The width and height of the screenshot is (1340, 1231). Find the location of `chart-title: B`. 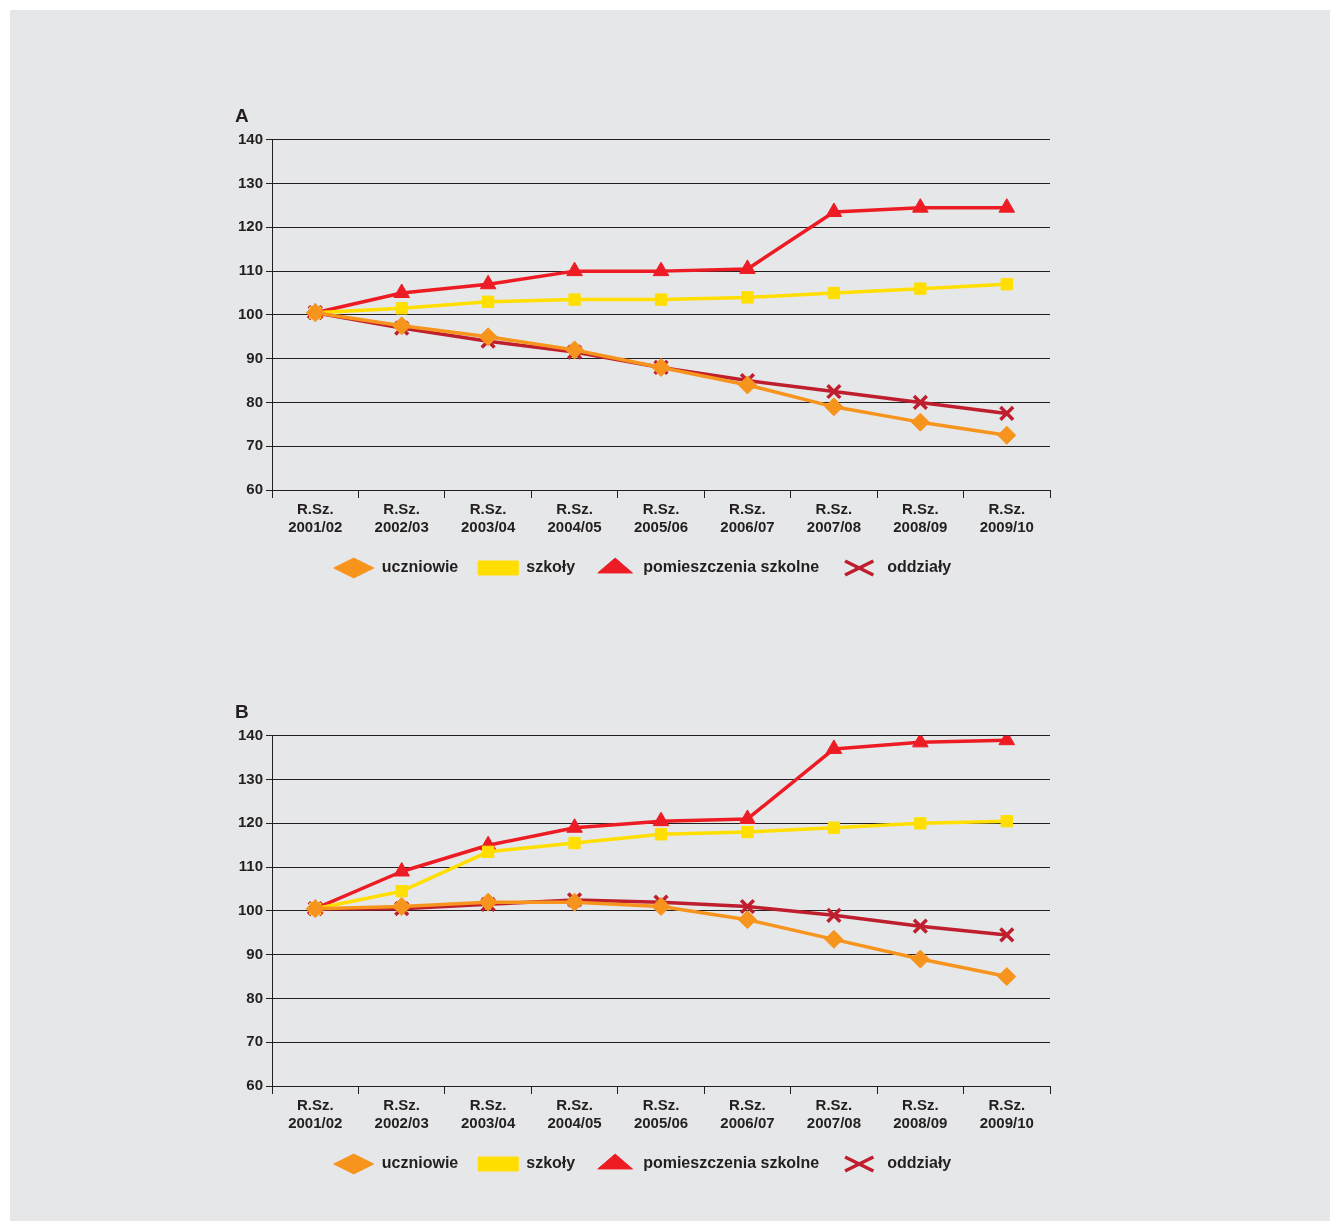

chart-title: B is located at coordinates (242, 711).